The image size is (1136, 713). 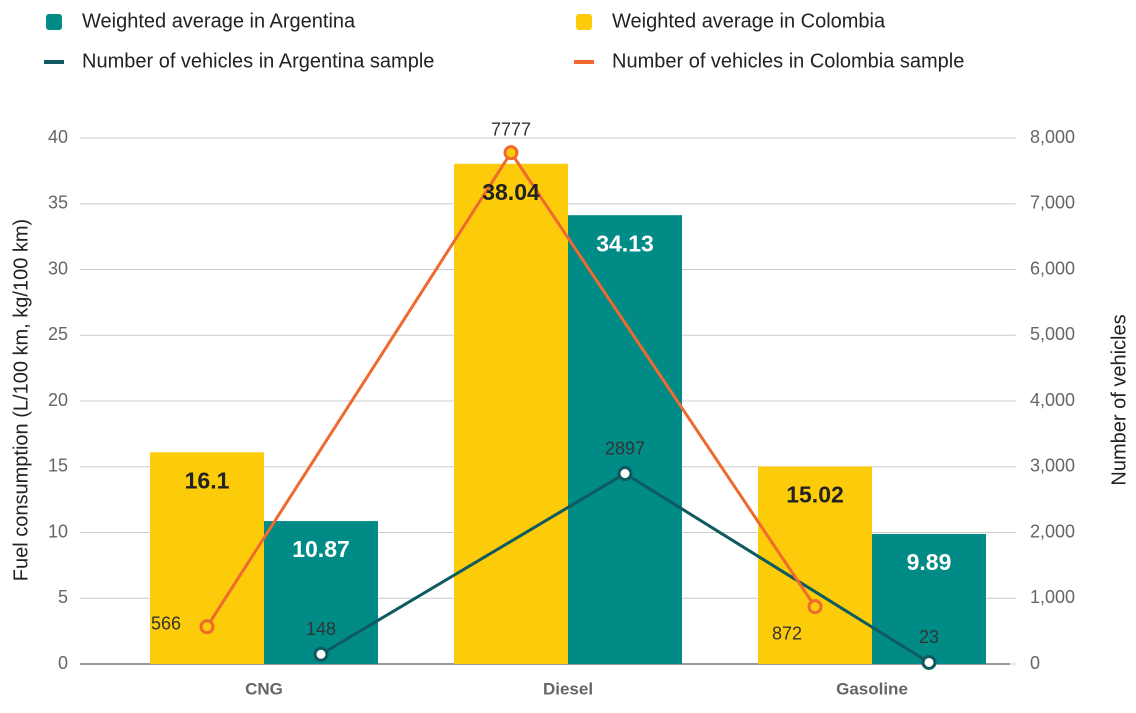 What do you see at coordinates (207, 480) in the screenshot?
I see `bar-label: 16.1` at bounding box center [207, 480].